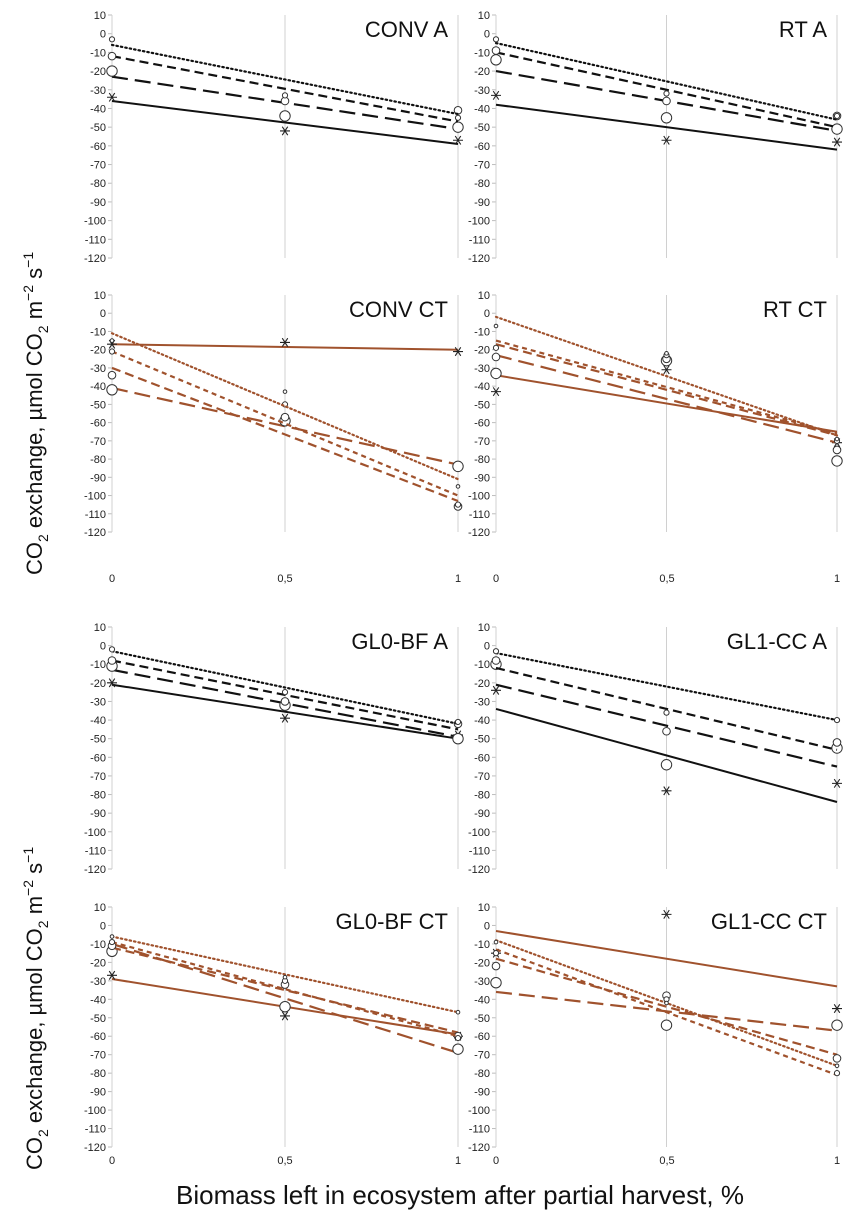  I want to click on y-tick-label: -100, so click(95, 222).